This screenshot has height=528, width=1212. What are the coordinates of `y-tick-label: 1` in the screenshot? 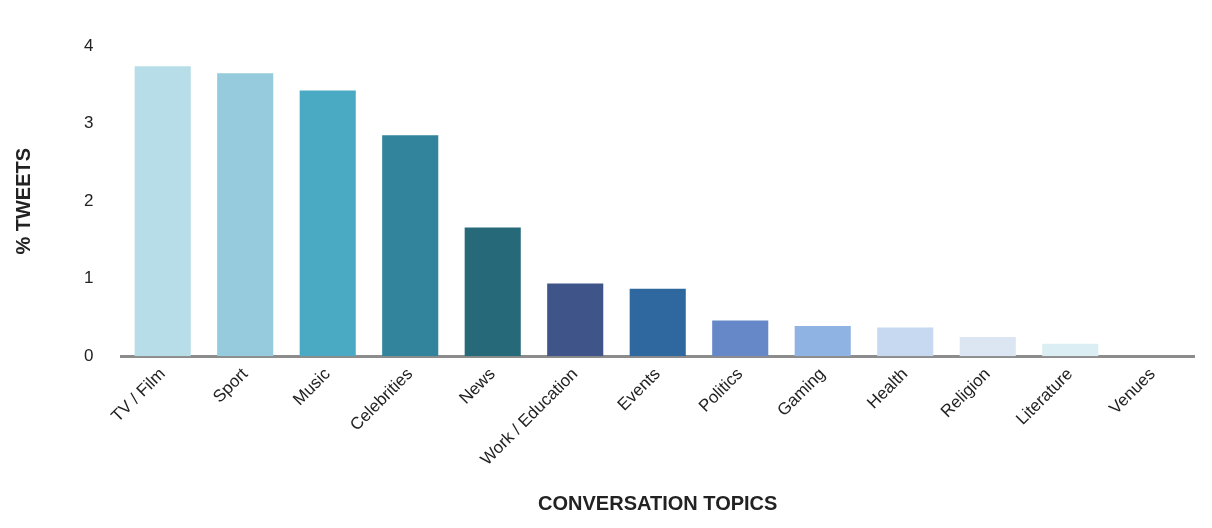 It's located at (88, 278).